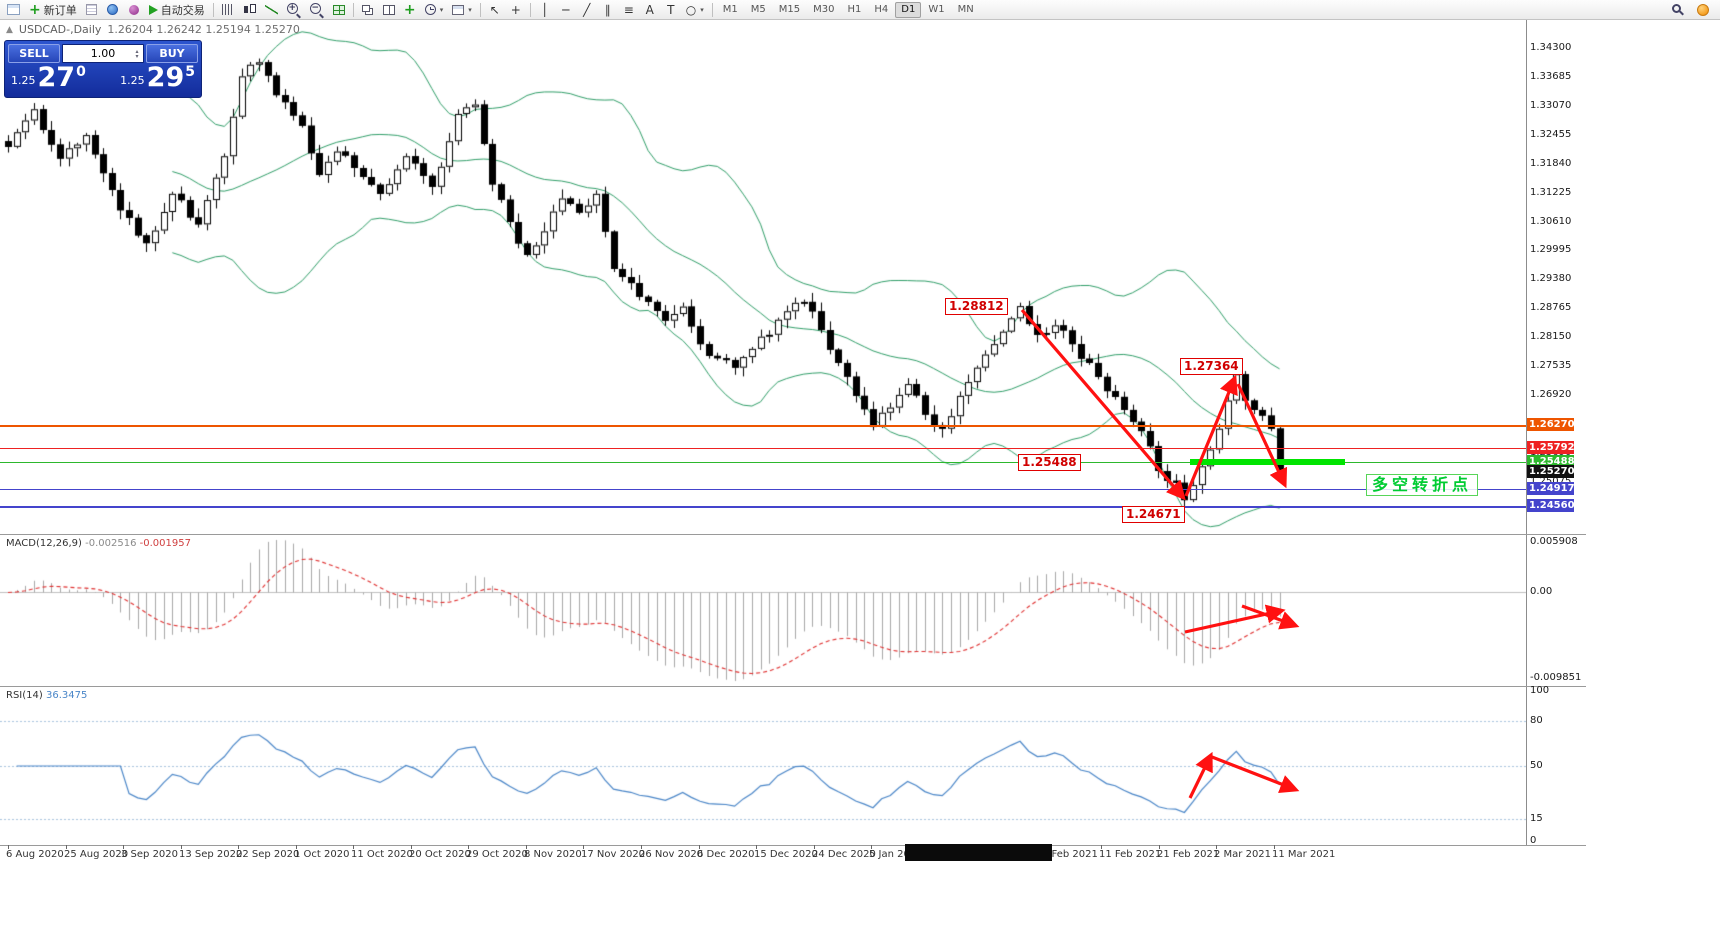 This screenshot has width=1720, height=952. What do you see at coordinates (1554, 541) in the screenshot?
I see `macd-scale-value: 0.005908` at bounding box center [1554, 541].